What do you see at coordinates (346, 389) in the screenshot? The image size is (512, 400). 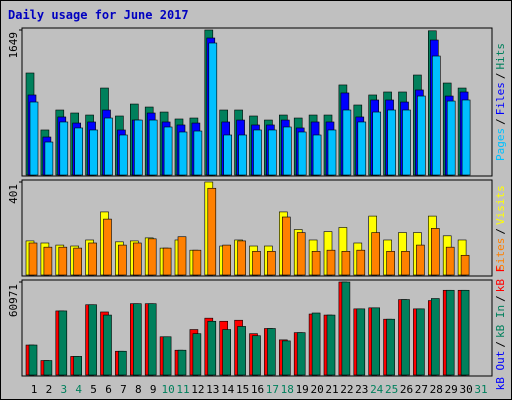 I see `x-tick-label: 22` at bounding box center [346, 389].